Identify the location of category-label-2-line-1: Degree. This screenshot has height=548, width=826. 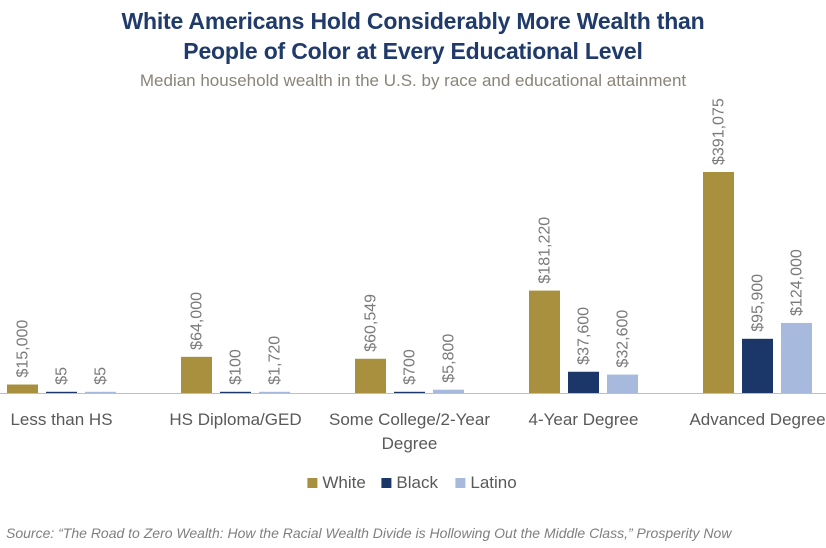
(410, 443).